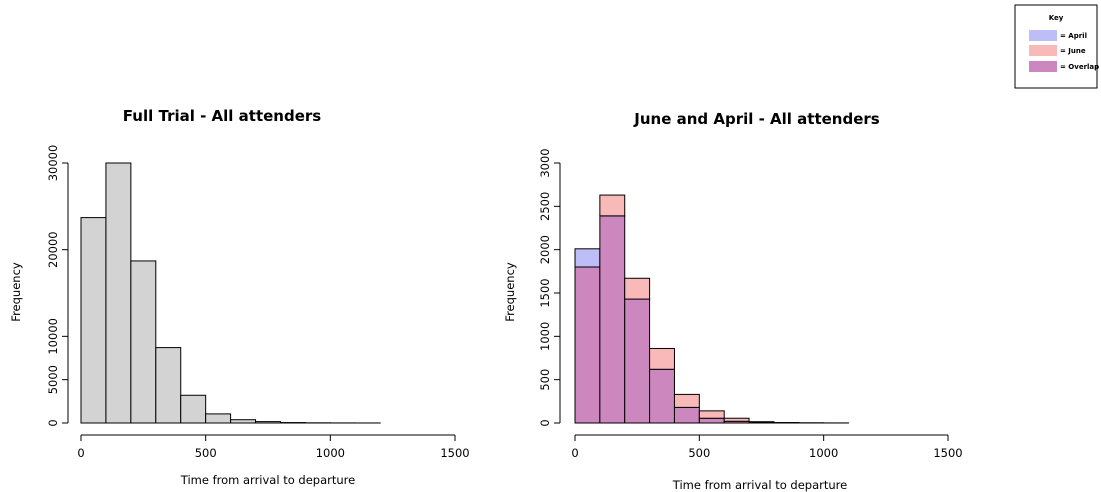 This screenshot has height=492, width=1101. I want to click on legend-key: Key = April = June = Overlap, so click(1056, 46).